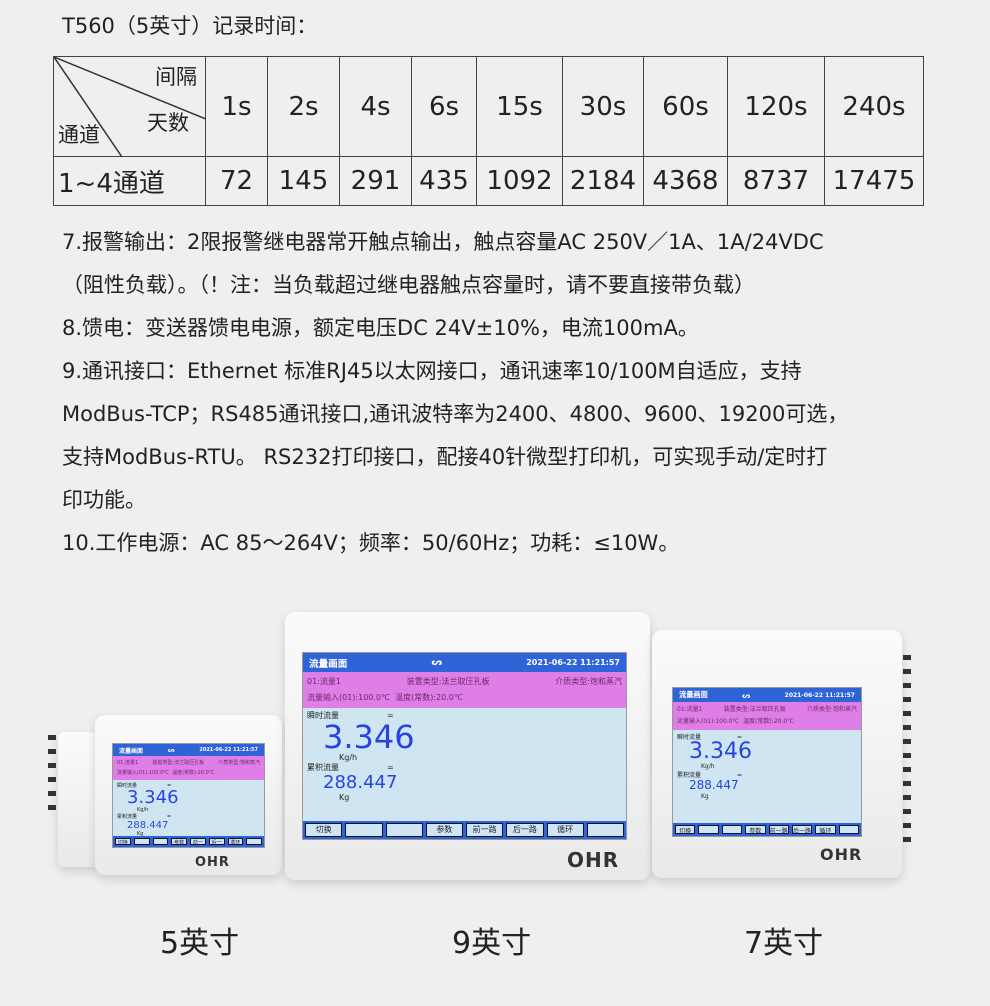  Describe the element at coordinates (176, 77) in the screenshot. I see `interval-label: 间隔` at that location.